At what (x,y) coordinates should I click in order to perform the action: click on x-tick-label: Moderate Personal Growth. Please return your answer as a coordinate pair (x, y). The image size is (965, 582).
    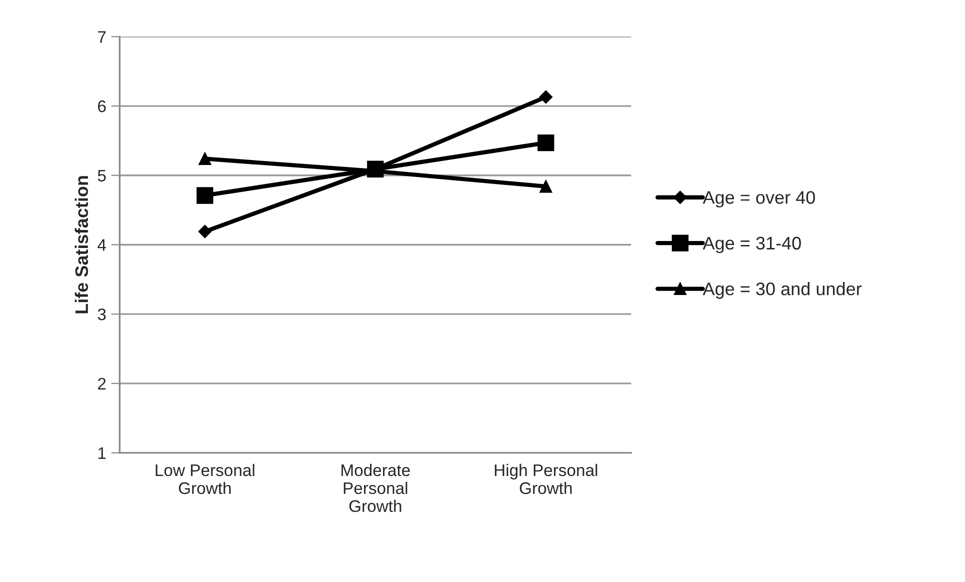
    Looking at the image, I should click on (376, 488).